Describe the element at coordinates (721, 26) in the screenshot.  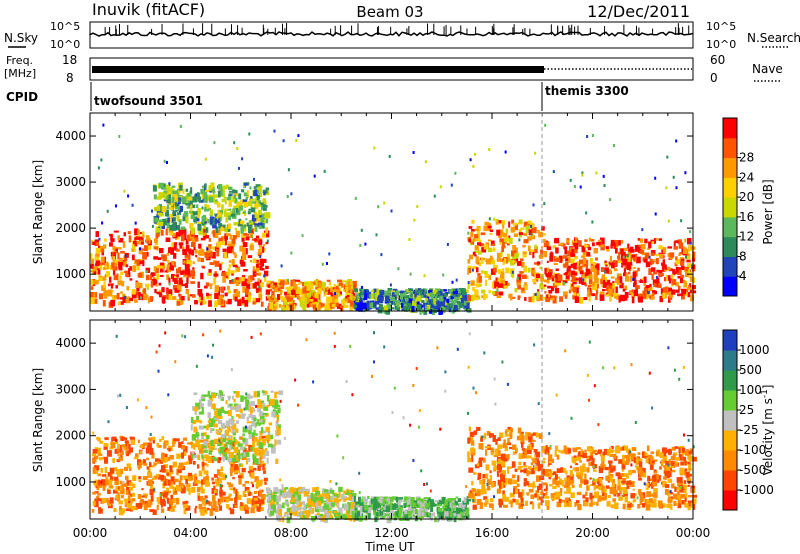
I see `right-tick-top: 10^5` at that location.